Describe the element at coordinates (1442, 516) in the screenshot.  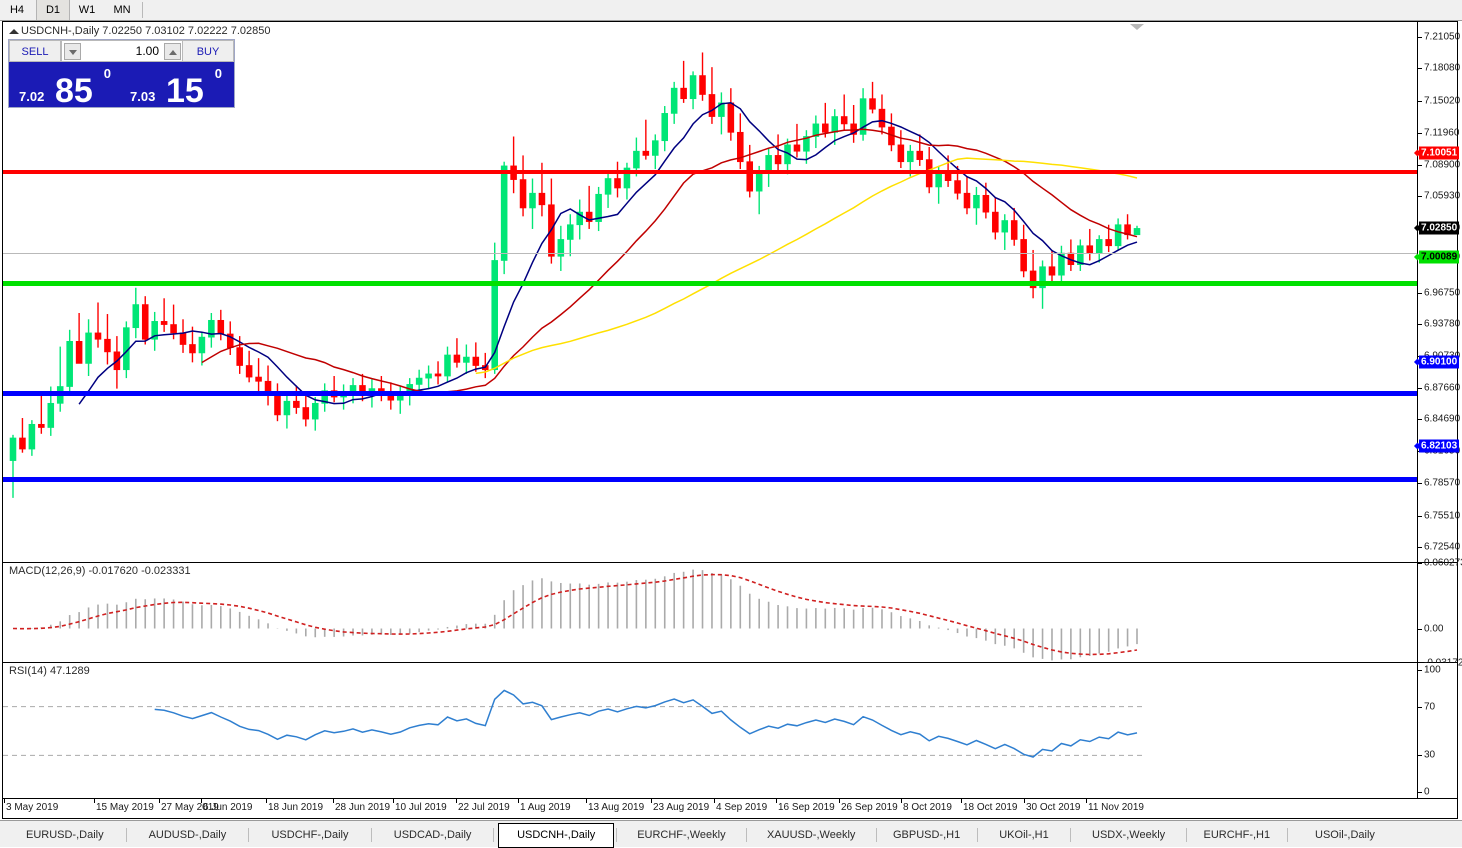
I see `price-axis-label: 6.75510` at that location.